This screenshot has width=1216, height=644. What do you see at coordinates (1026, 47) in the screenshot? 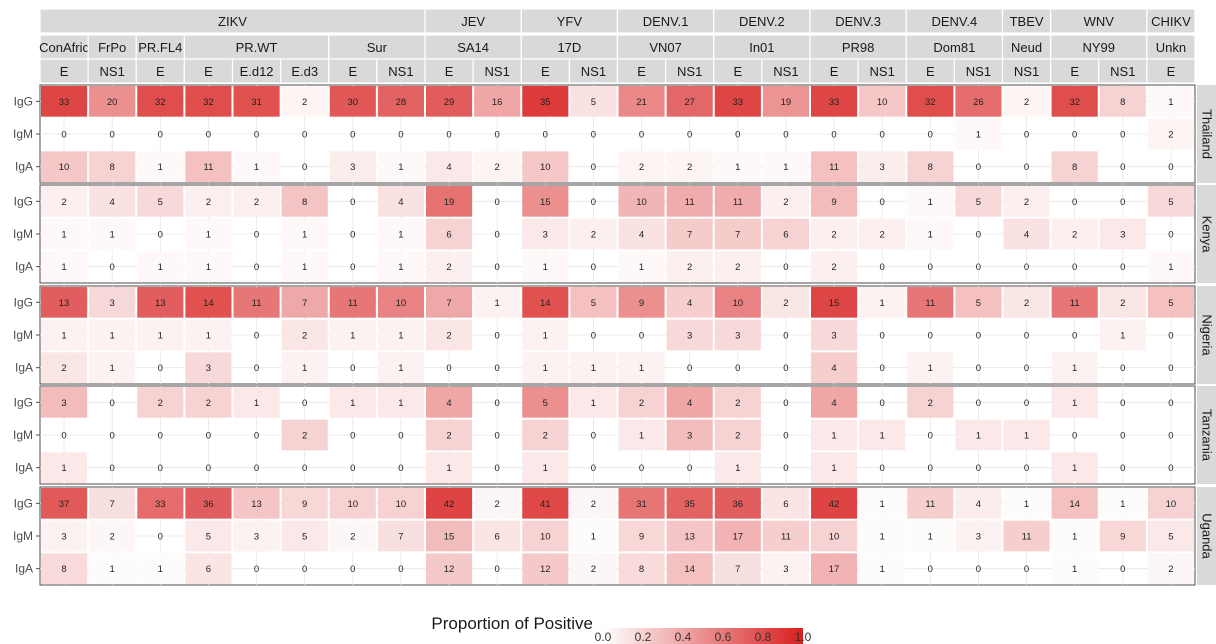
I see `strain-header-strip` at bounding box center [1026, 47].